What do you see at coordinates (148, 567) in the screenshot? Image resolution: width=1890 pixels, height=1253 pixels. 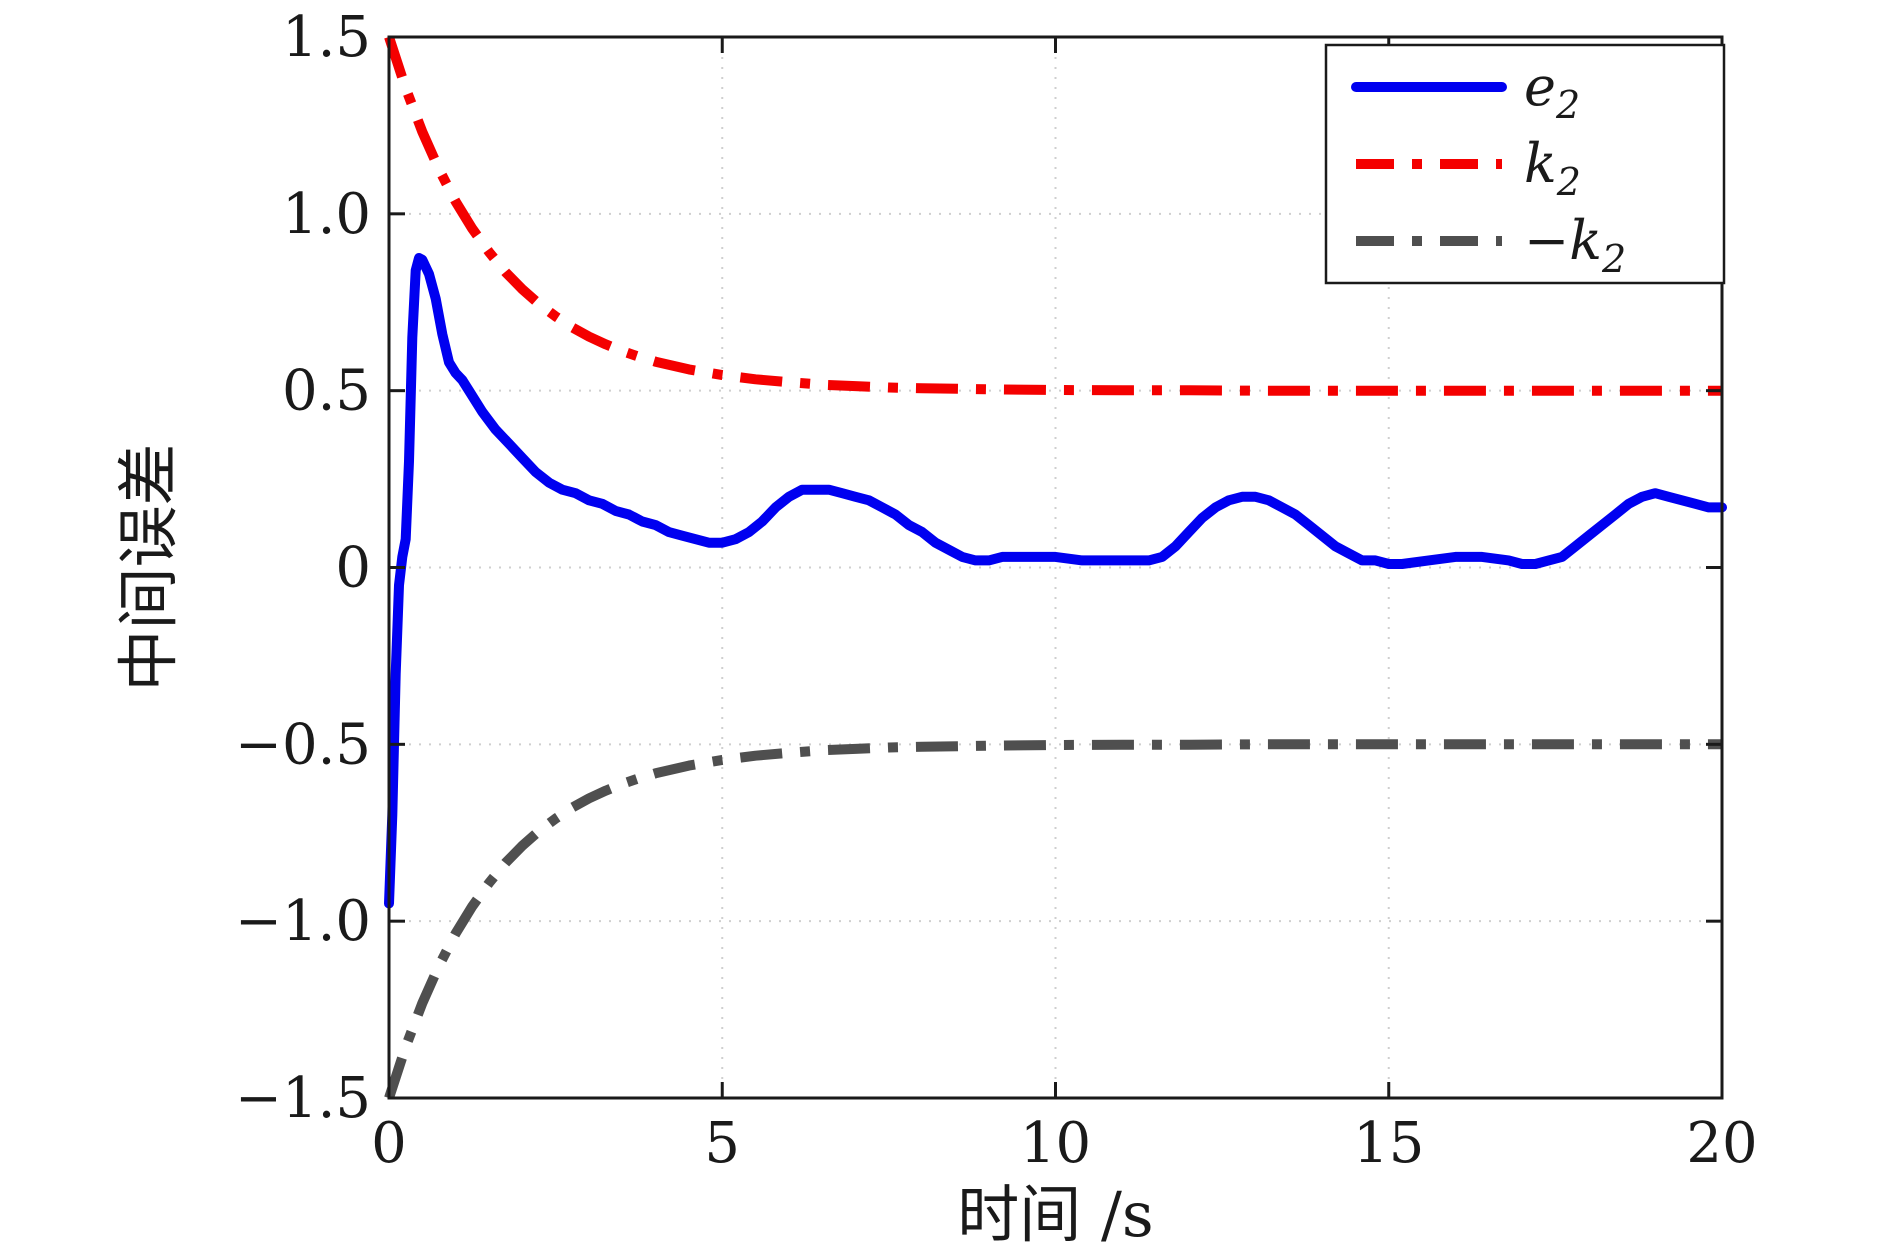 I see `y-axis-label: 中间误差` at bounding box center [148, 567].